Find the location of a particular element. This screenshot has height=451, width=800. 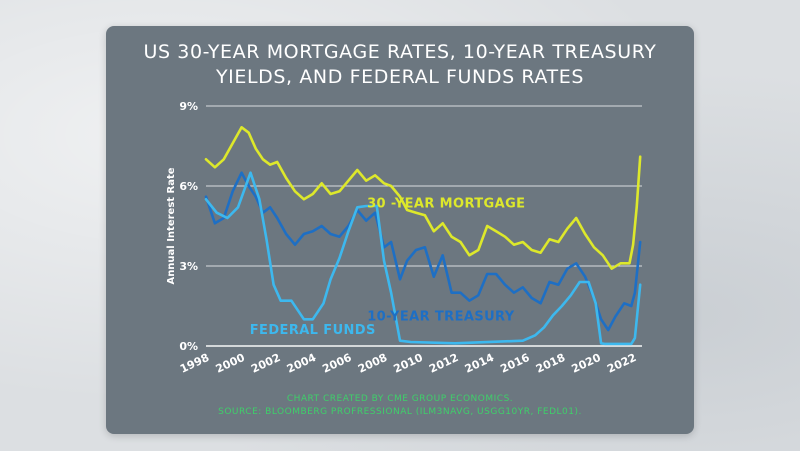

annotation-30-year-mortgage: 30 -YEAR MORTGAGE is located at coordinates (446, 203).